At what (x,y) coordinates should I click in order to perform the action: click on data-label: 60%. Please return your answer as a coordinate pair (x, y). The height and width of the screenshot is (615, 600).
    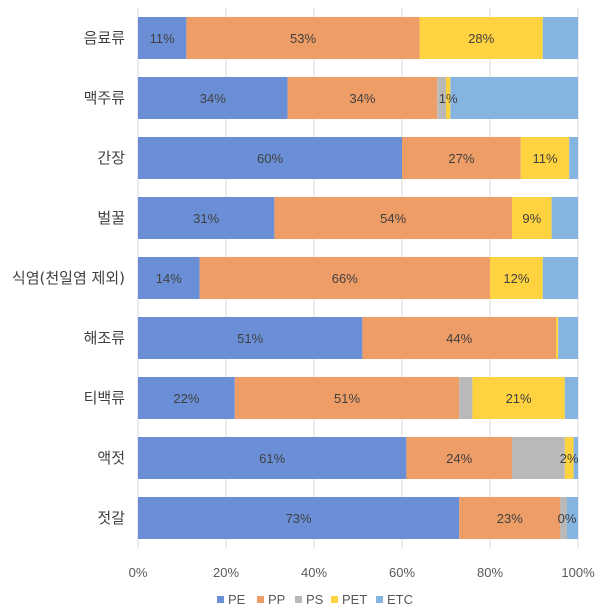
    Looking at the image, I should click on (270, 158).